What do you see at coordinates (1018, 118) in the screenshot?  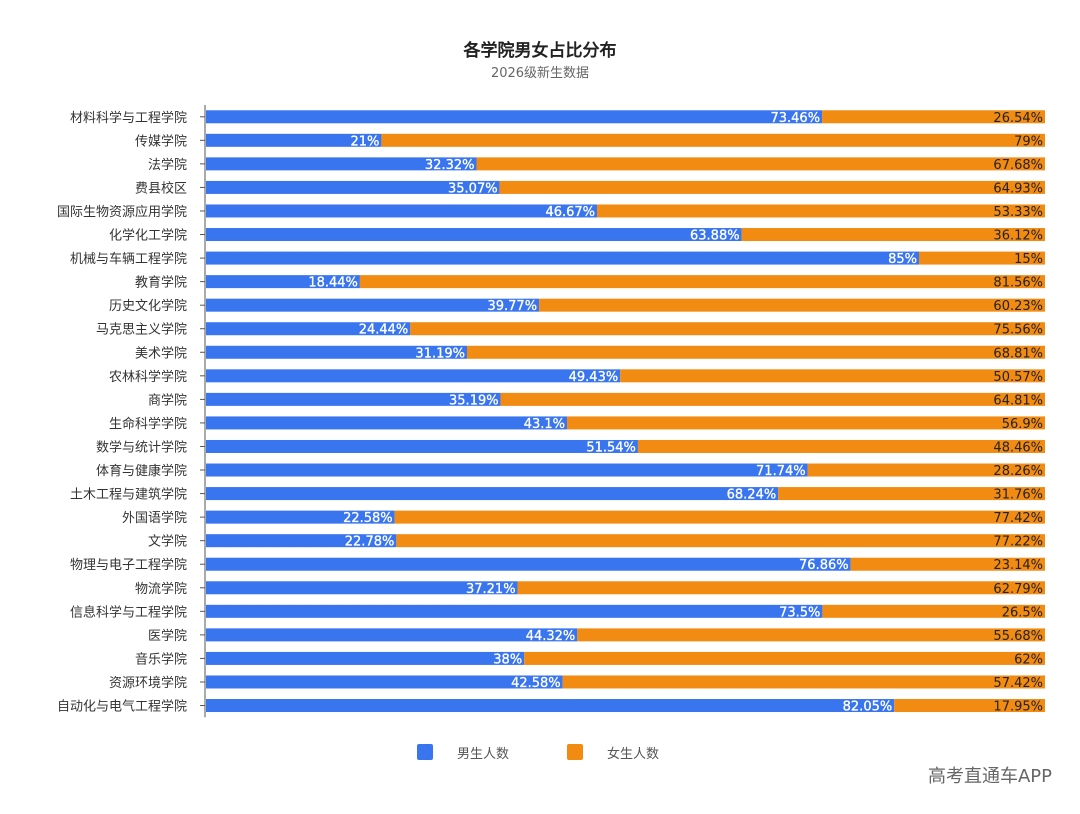 I see `data-label-female: 26.54%` at bounding box center [1018, 118].